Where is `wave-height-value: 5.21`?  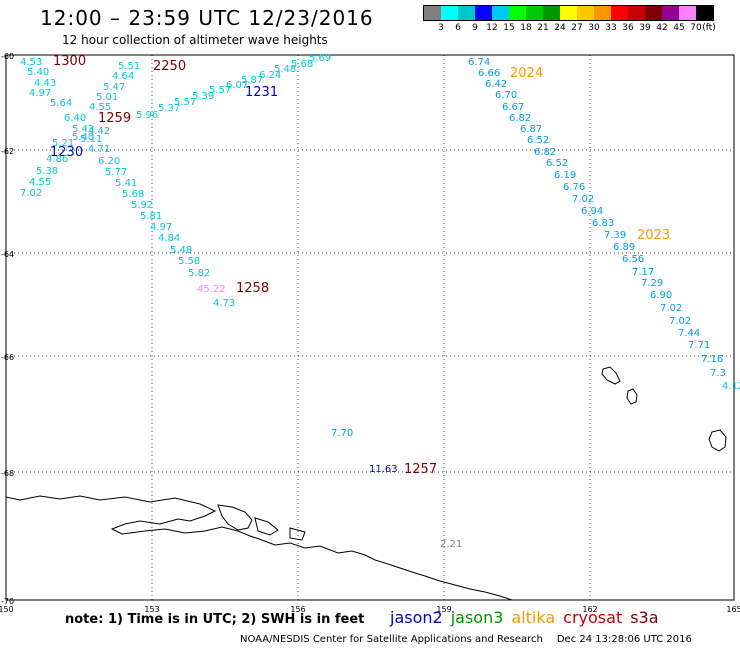 wave-height-value: 5.21 is located at coordinates (63, 143).